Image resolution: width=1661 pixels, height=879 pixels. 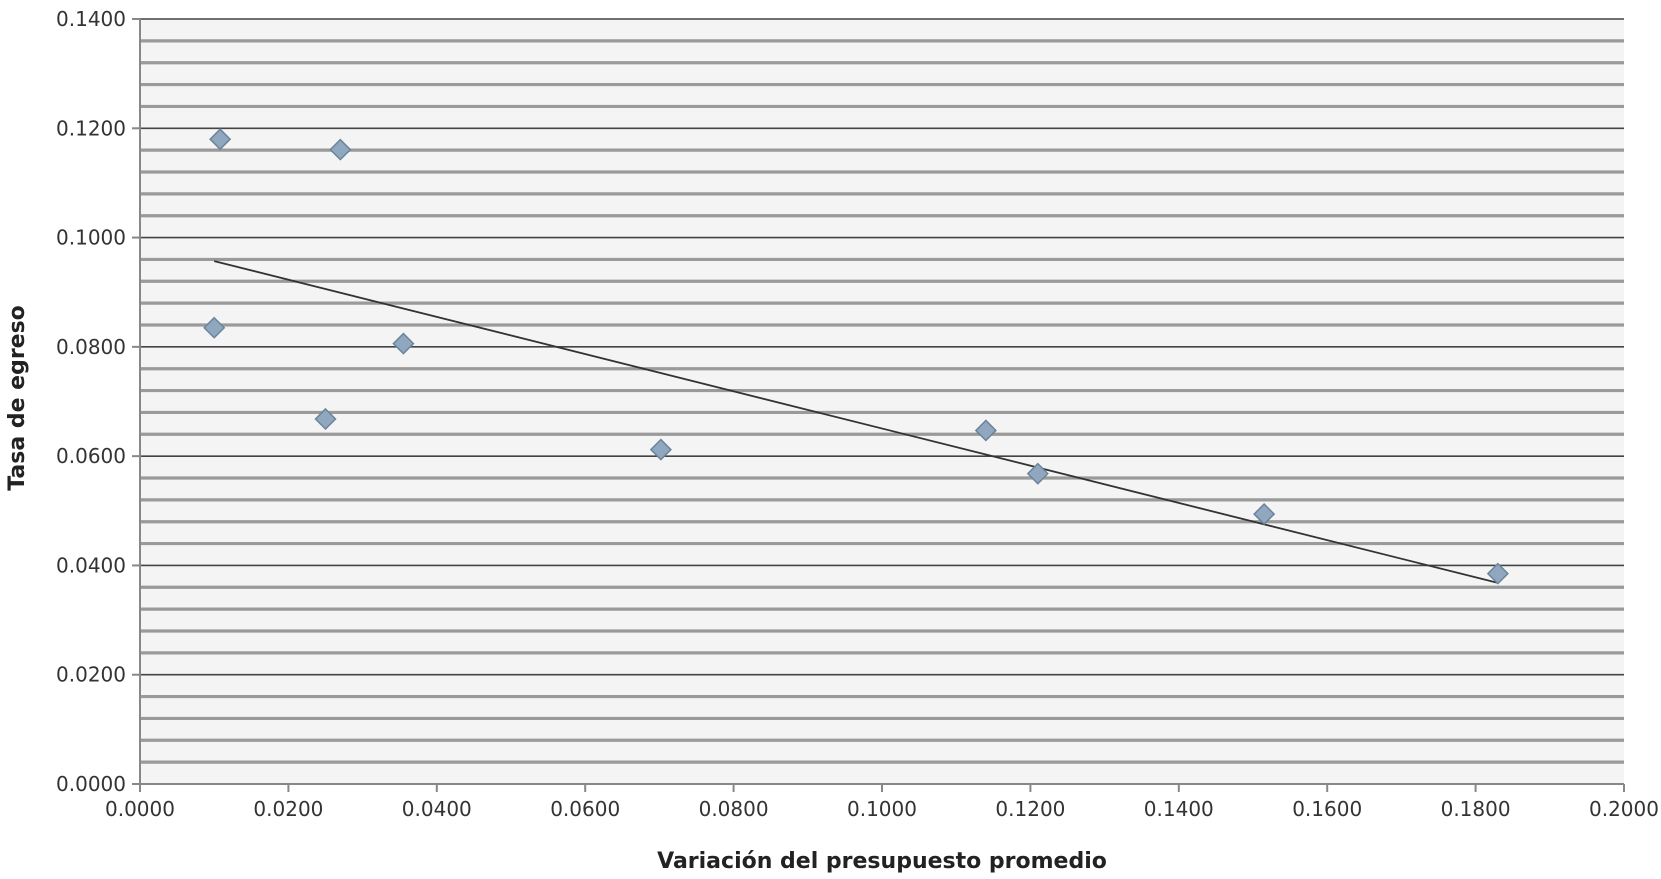 I want to click on y-tick-label: 0.1400, so click(x=91, y=19).